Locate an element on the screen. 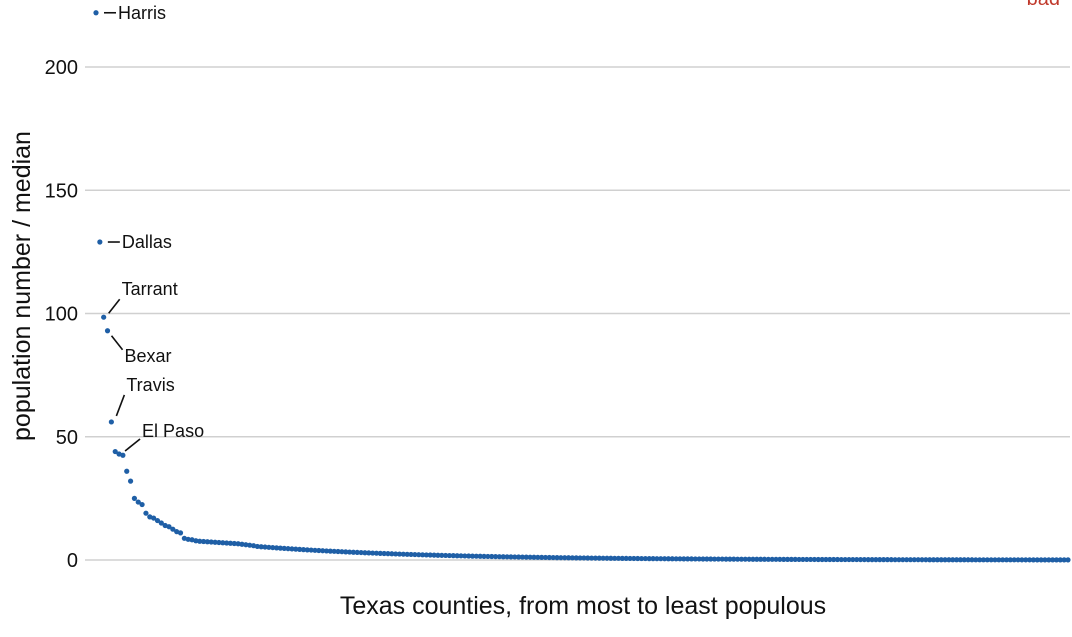 This screenshot has width=1072, height=637. county-label: Travis is located at coordinates (150, 385).